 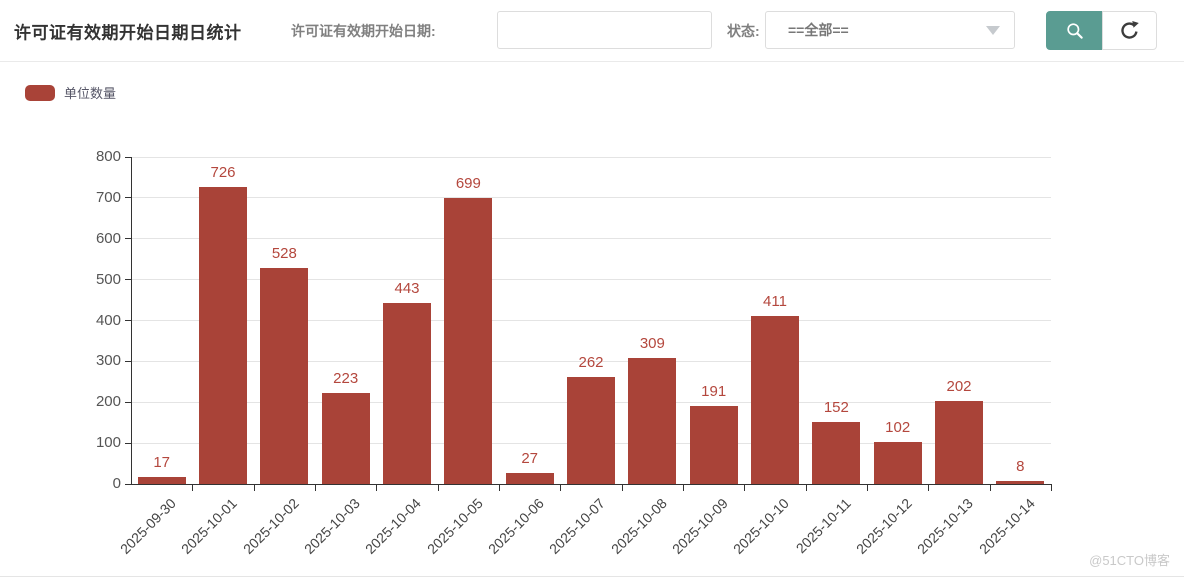 I want to click on legend-marker, so click(x=40, y=92).